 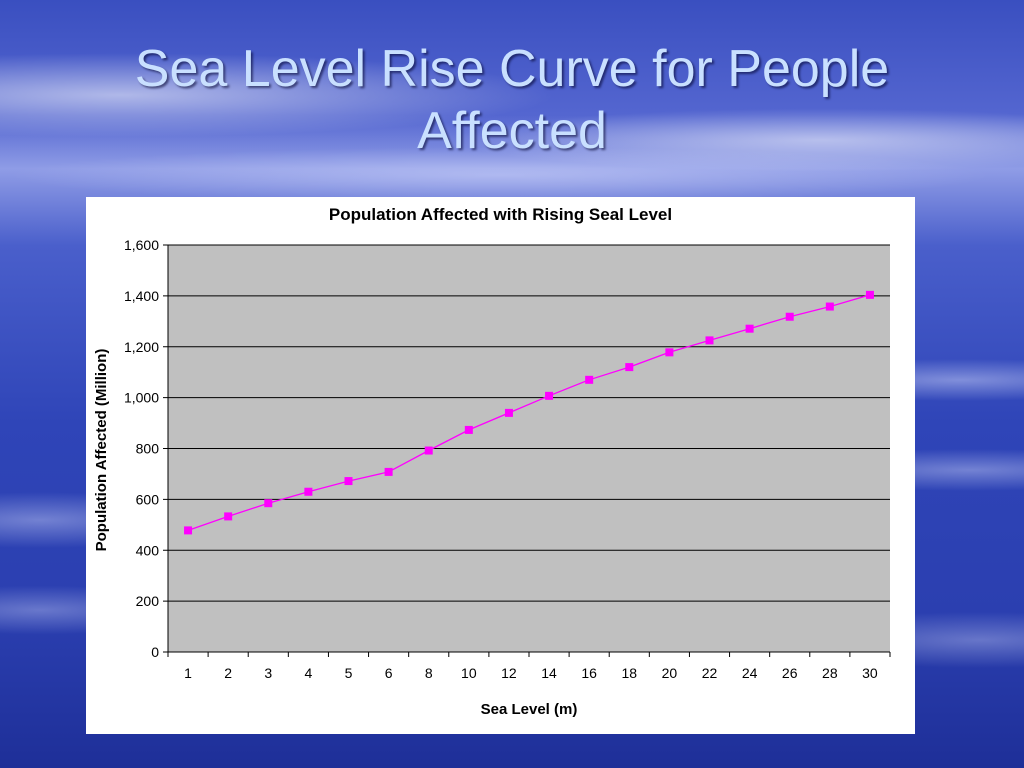 What do you see at coordinates (148, 601) in the screenshot?
I see `y-tick-label: 200` at bounding box center [148, 601].